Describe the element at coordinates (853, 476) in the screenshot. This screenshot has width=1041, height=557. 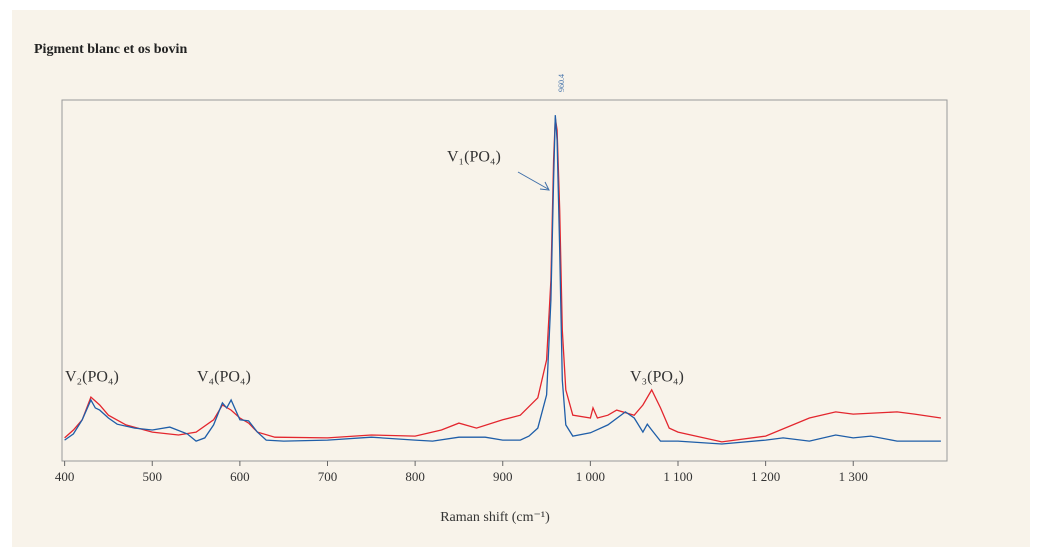
I see `x-tick-label: 1 300` at that location.